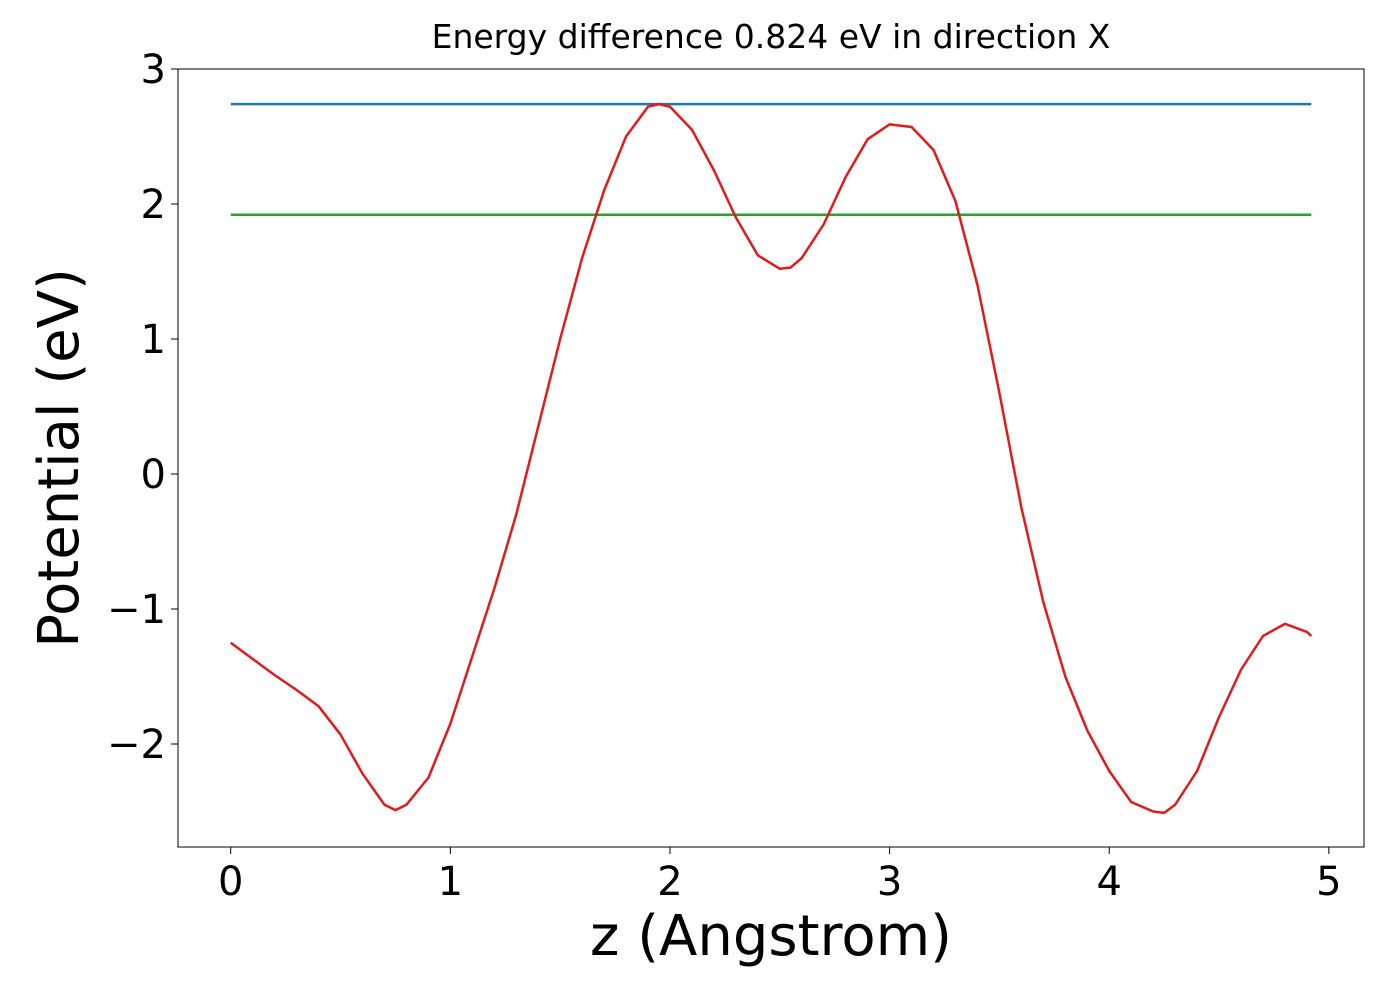 The image size is (1400, 1000). I want to click on y-tick-label: 3, so click(153, 70).